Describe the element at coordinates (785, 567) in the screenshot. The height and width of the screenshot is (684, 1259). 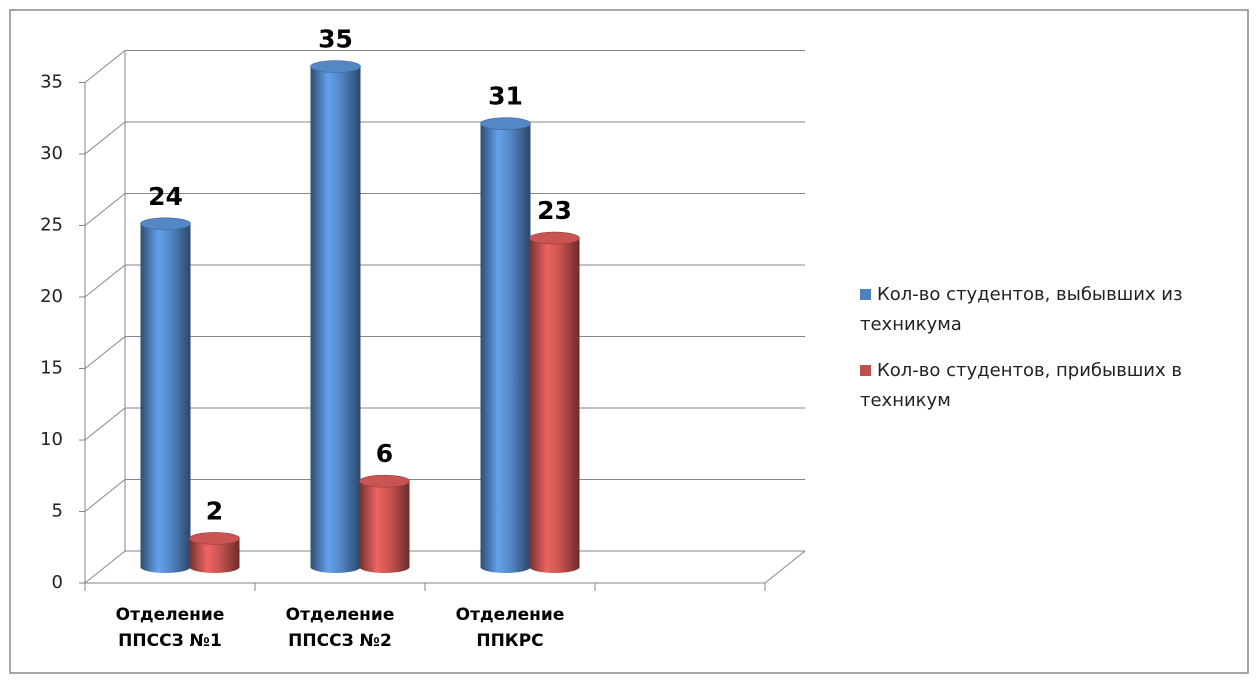
I see `floor-edge` at that location.